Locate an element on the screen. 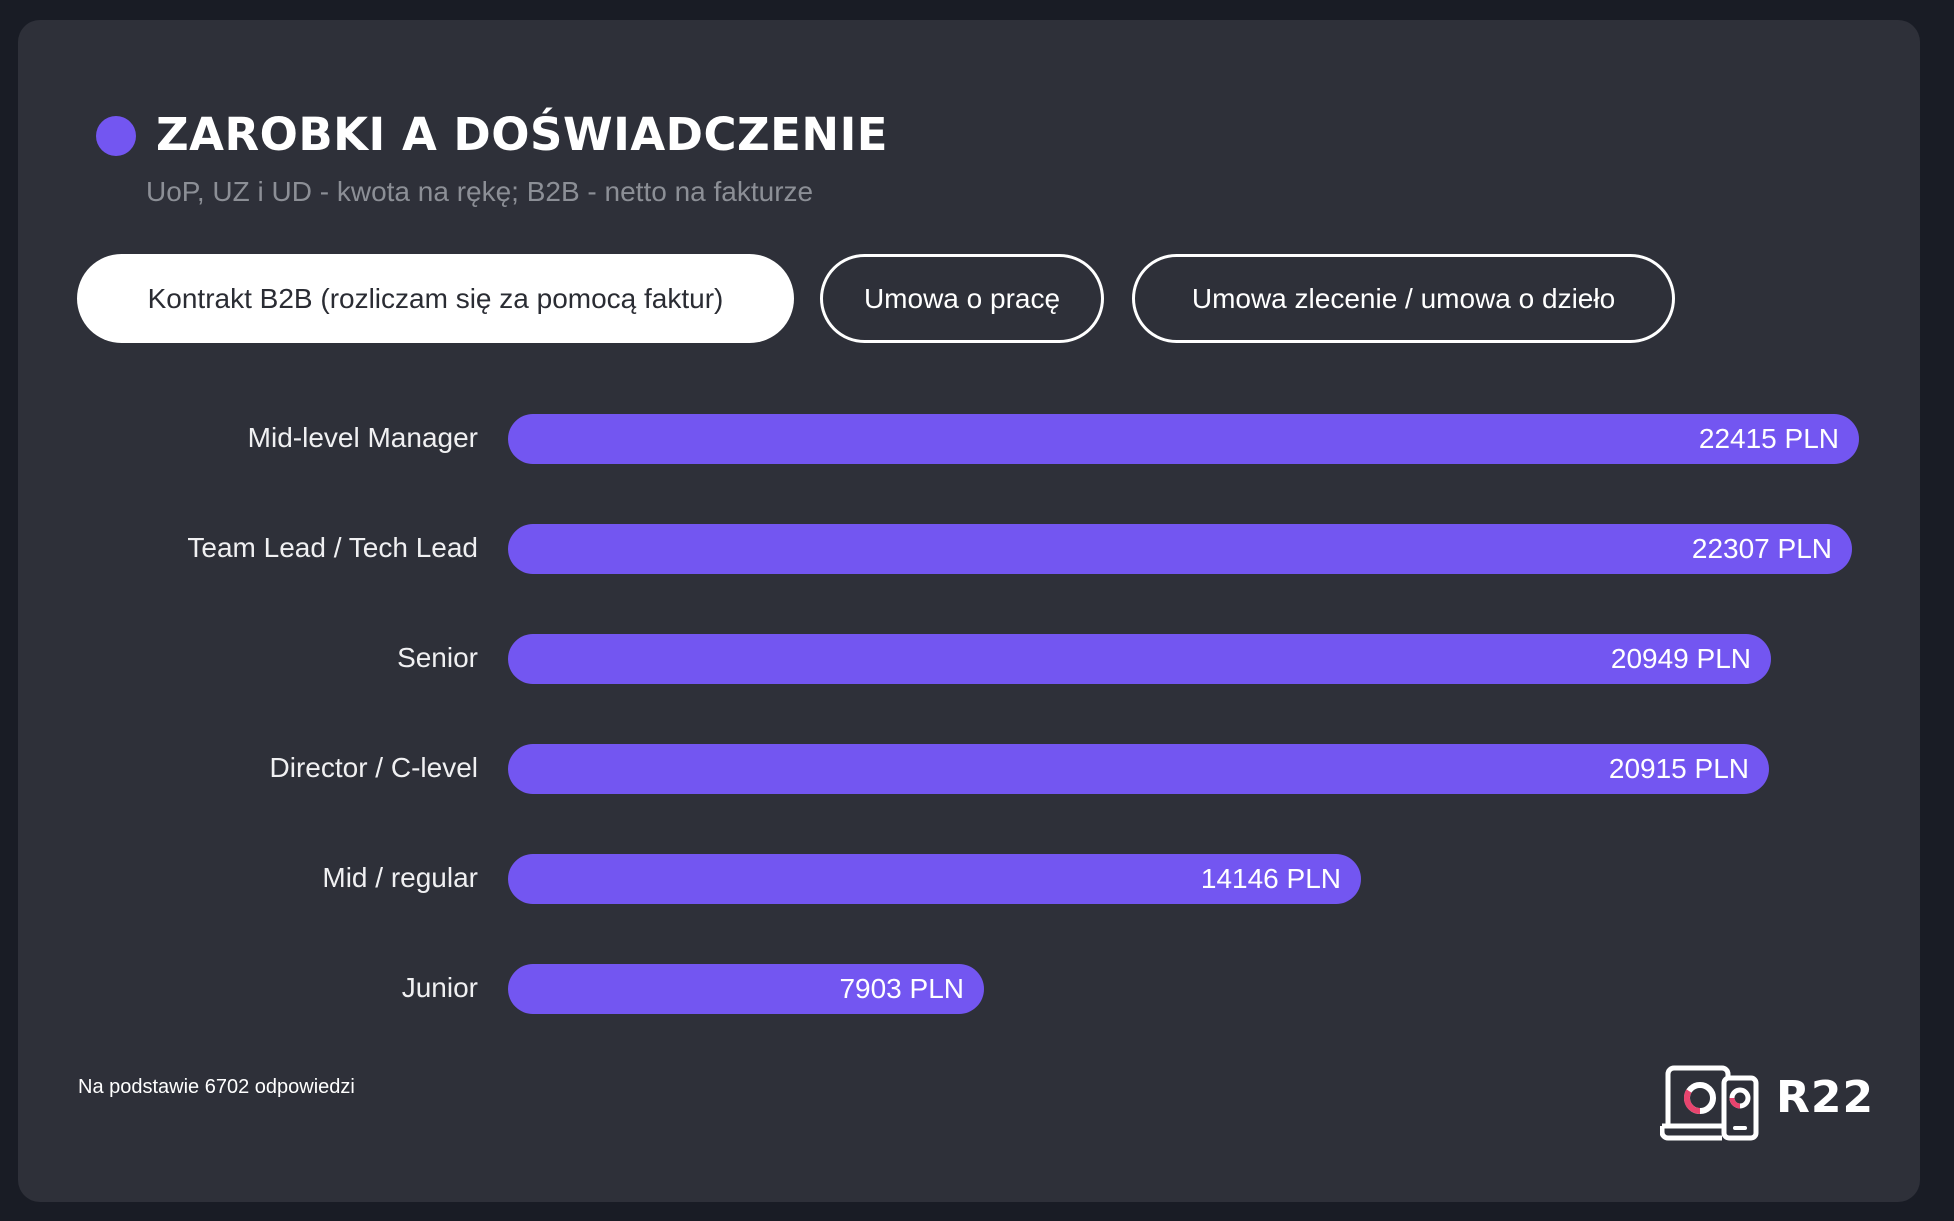 This screenshot has height=1221, width=1954. bar: 20949 PLN is located at coordinates (1139, 659).